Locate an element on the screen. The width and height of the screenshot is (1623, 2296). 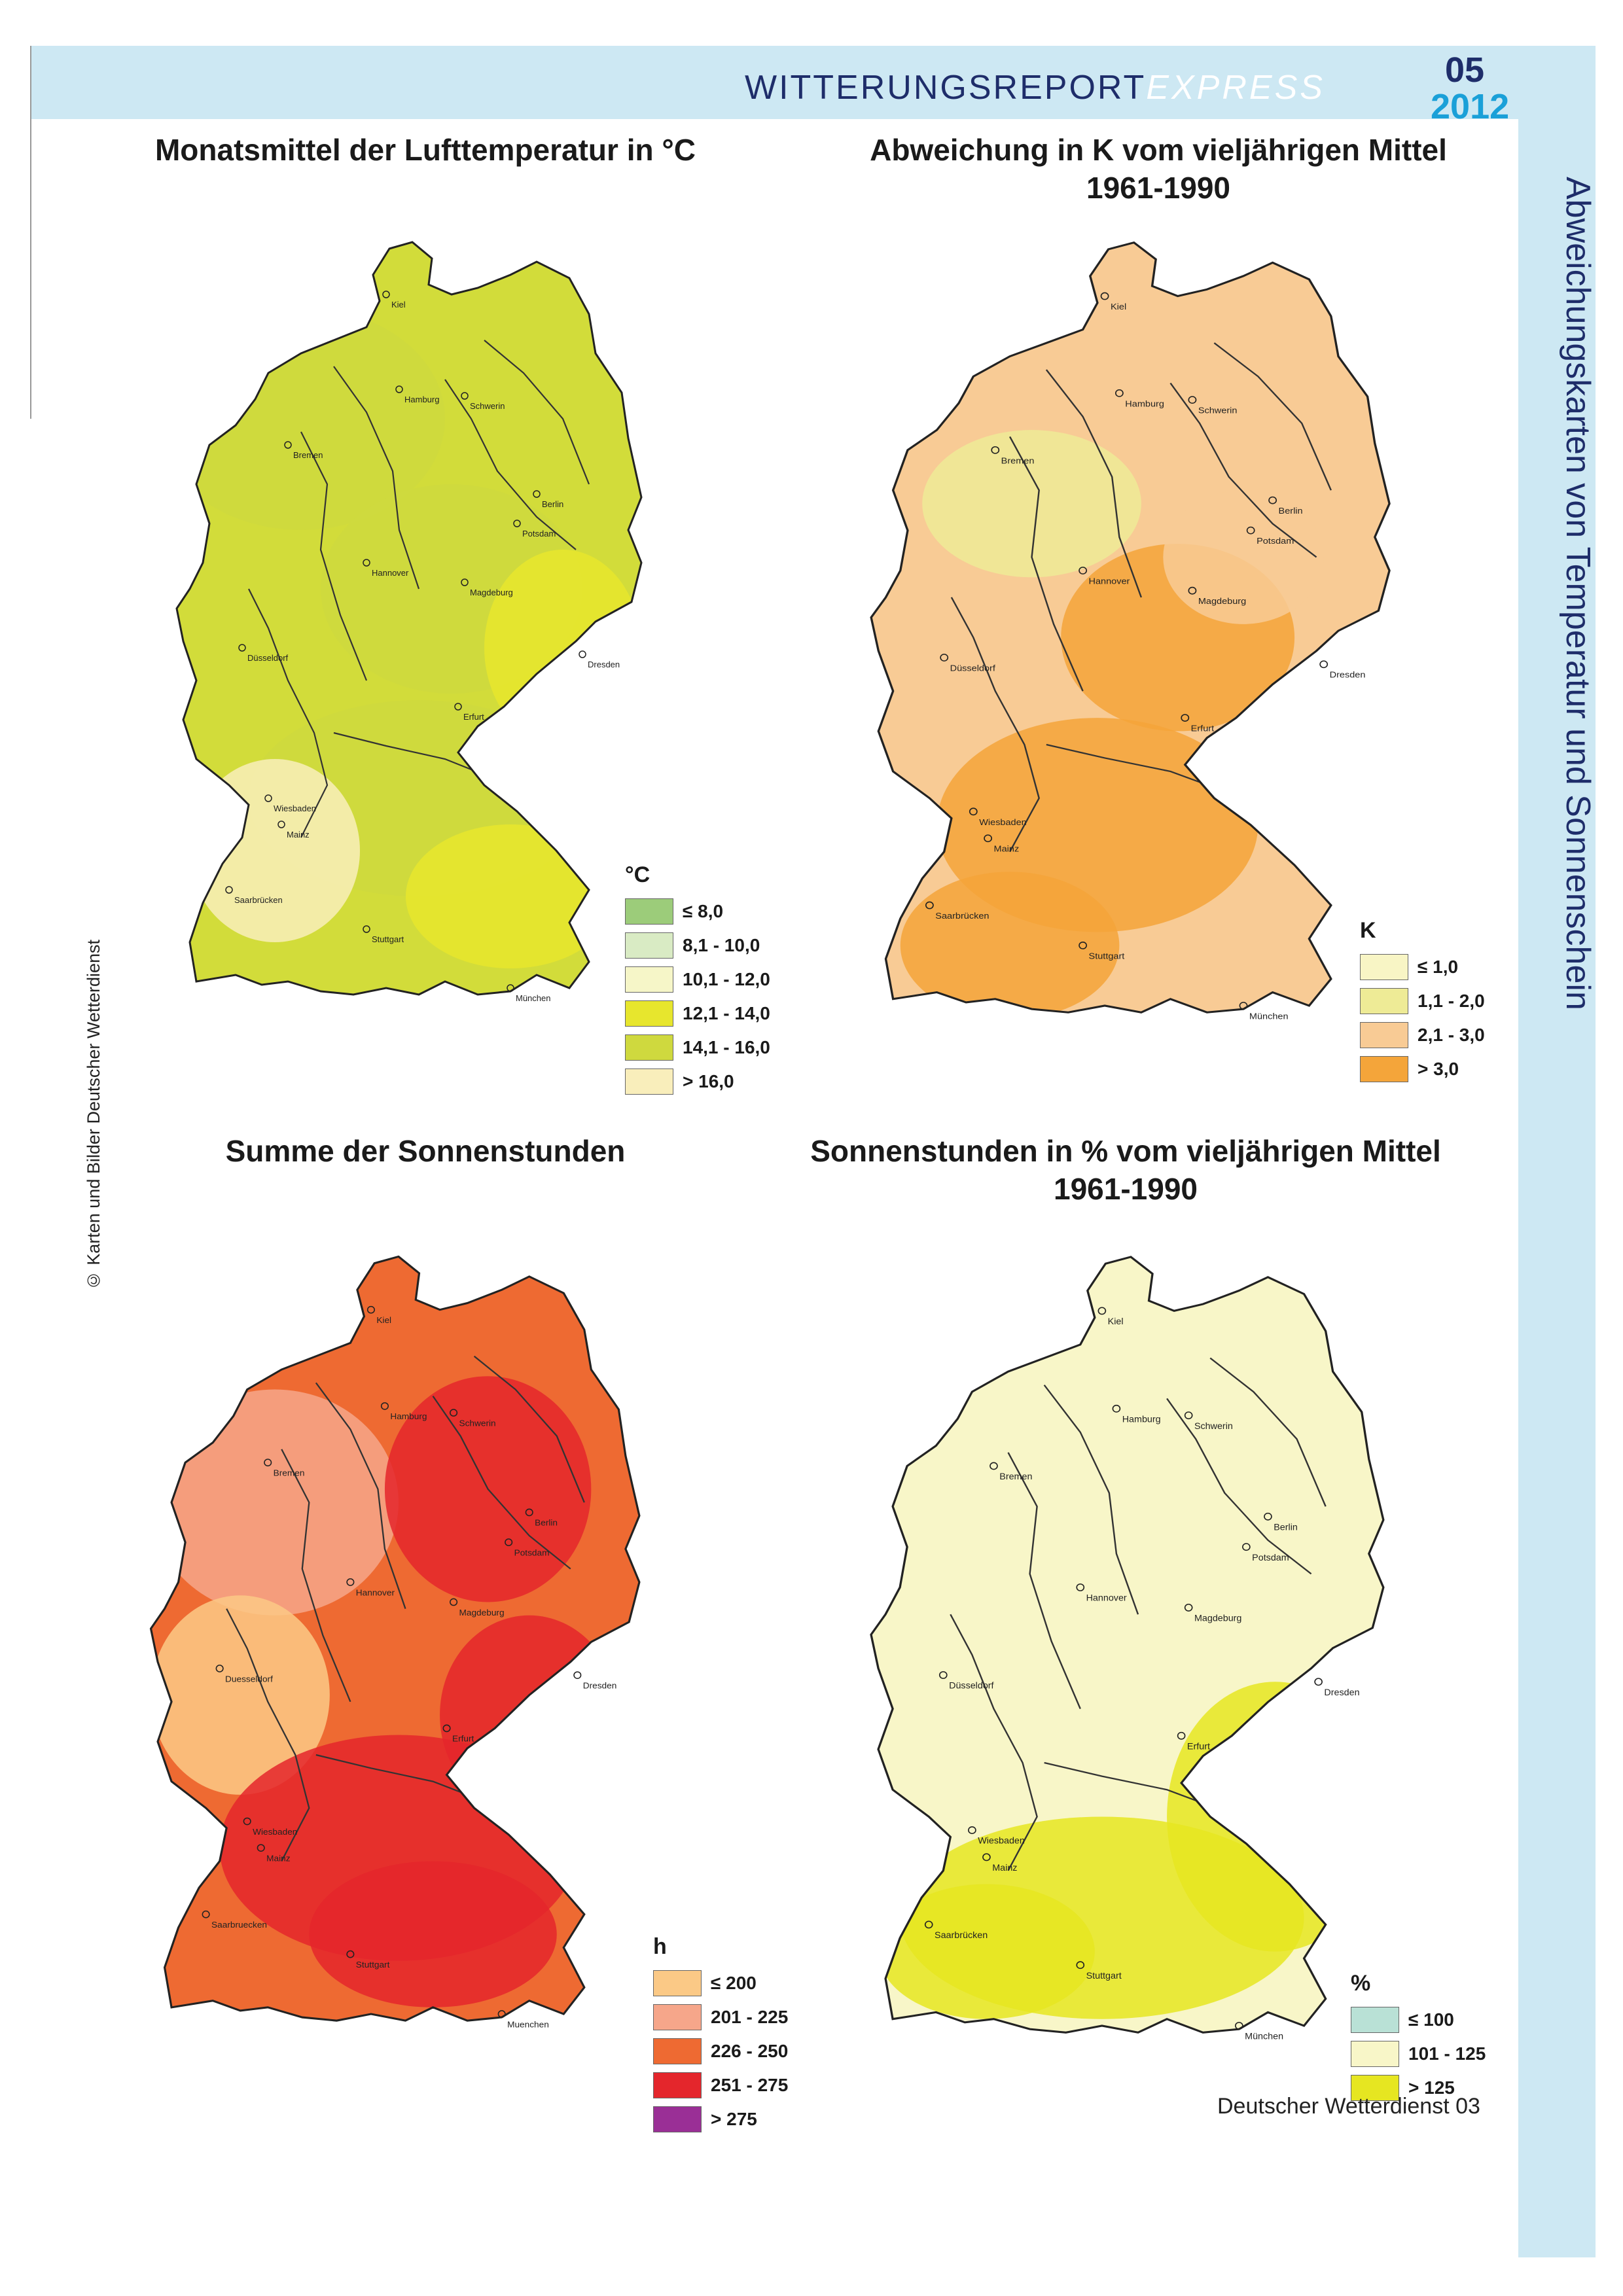
map-title-temperature: Monatsmittel der Lufttemperatur in °C is located at coordinates (425, 150).